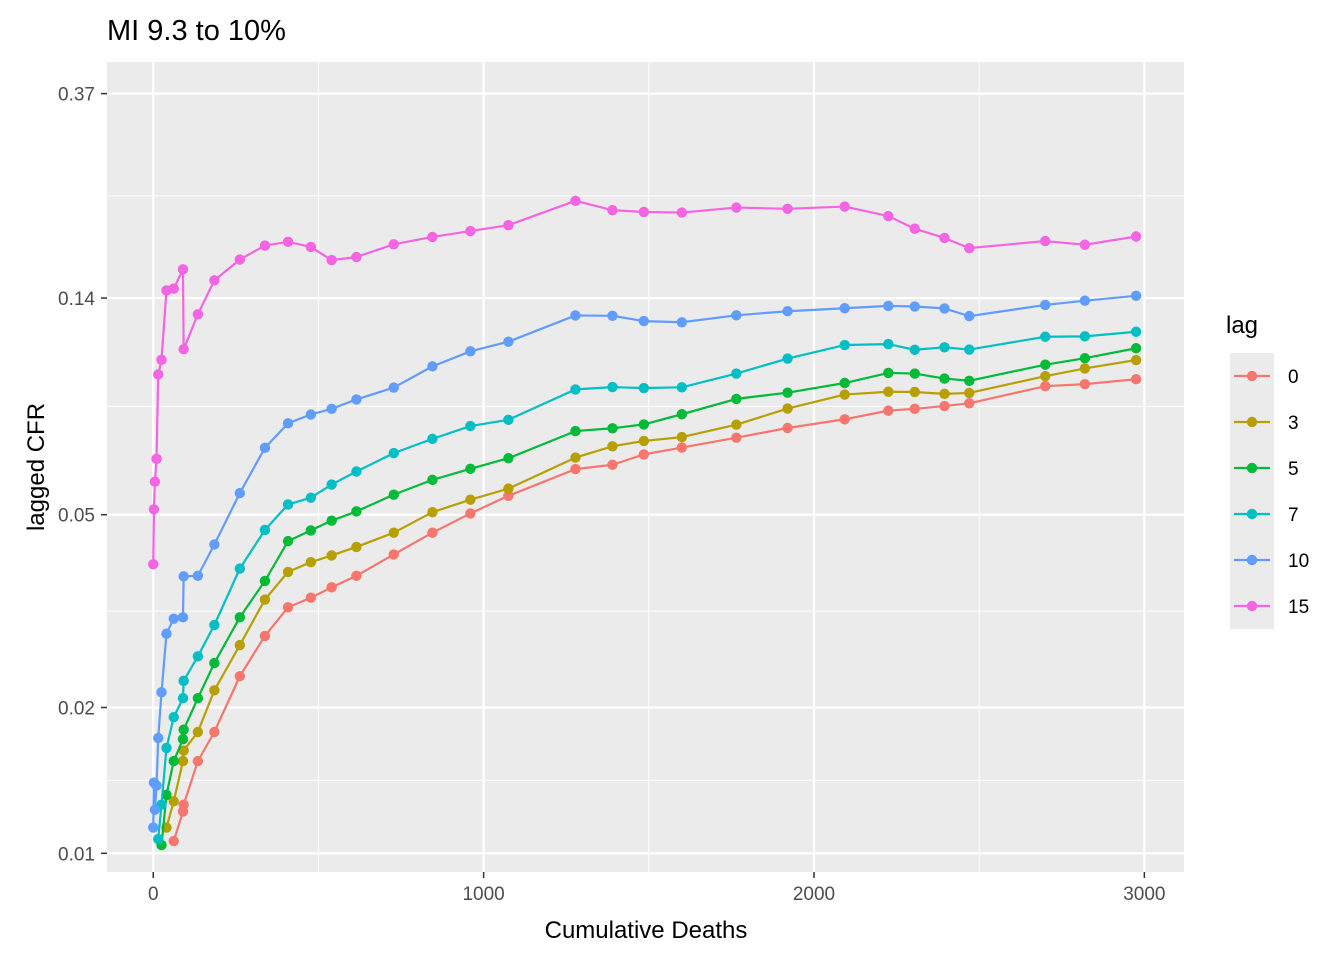 This screenshot has width=1344, height=960. What do you see at coordinates (76, 708) in the screenshot?
I see `y-tick-label: 0.02` at bounding box center [76, 708].